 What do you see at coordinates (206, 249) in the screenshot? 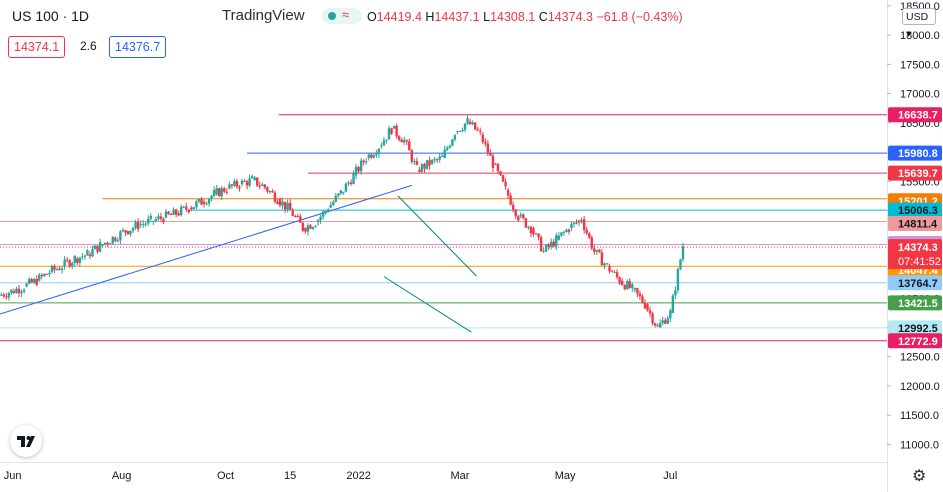
I see `trendline` at bounding box center [206, 249].